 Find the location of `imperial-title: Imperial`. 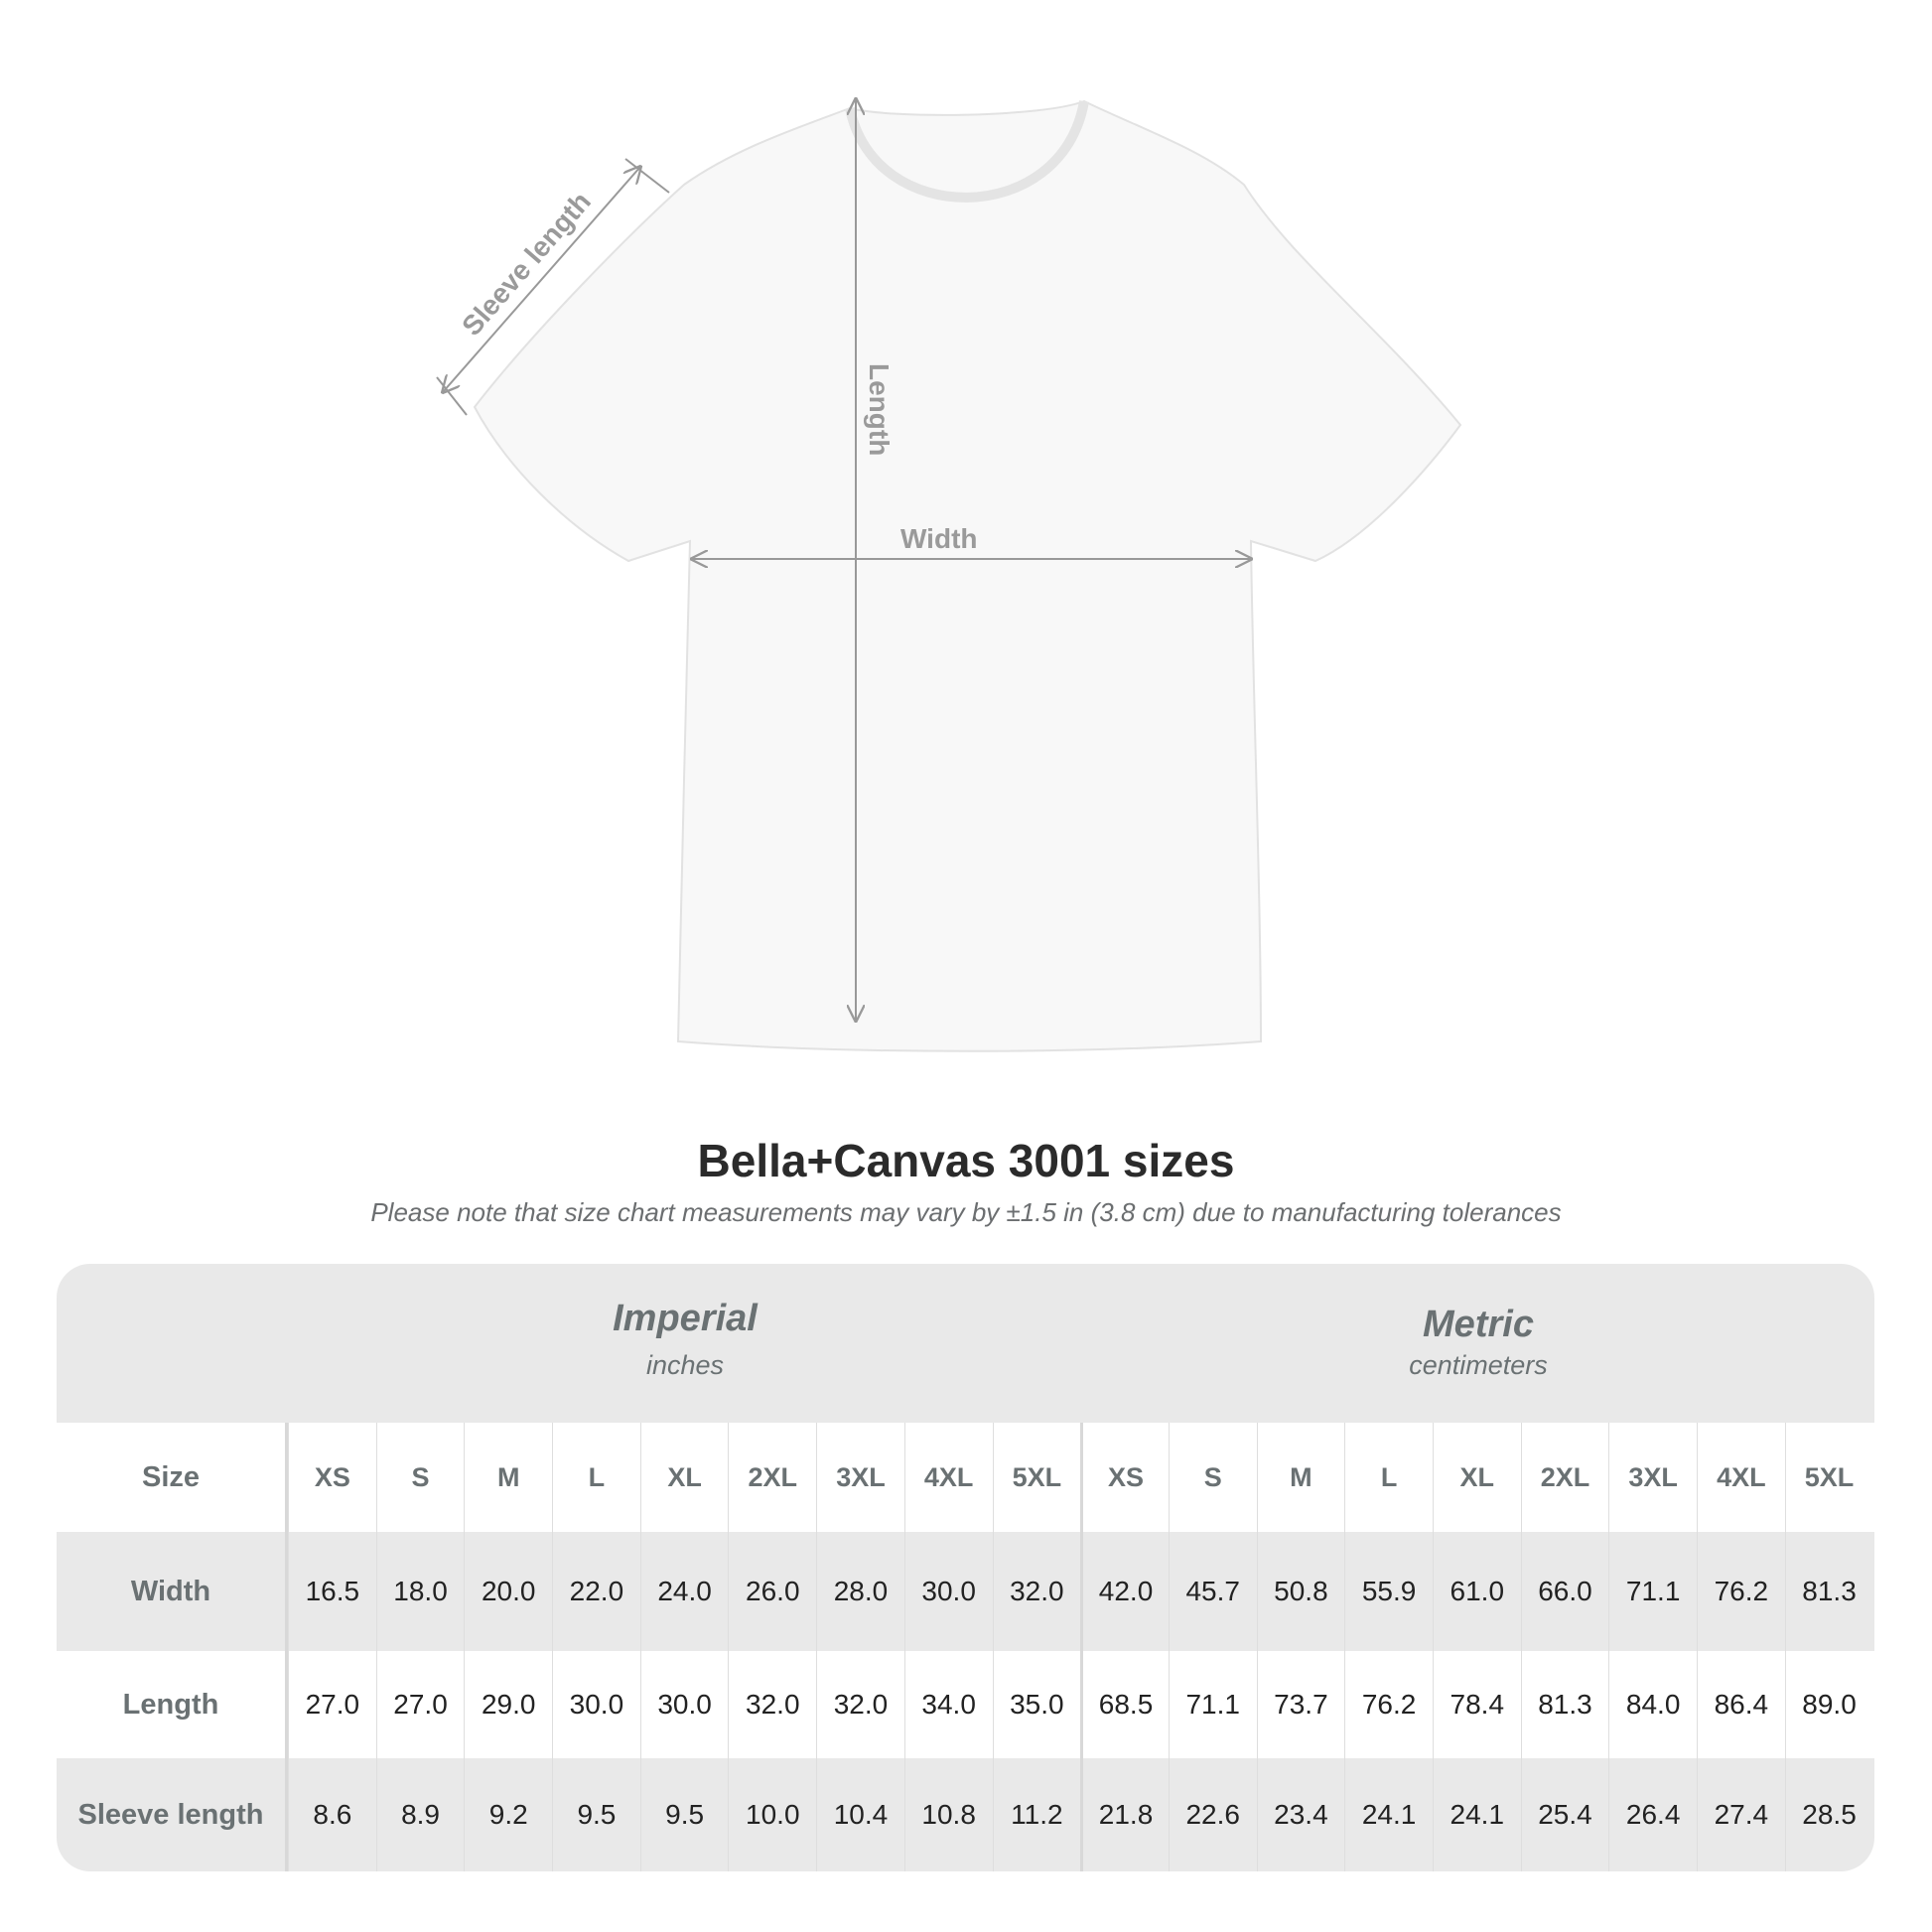

imperial-title: Imperial is located at coordinates (686, 1318).